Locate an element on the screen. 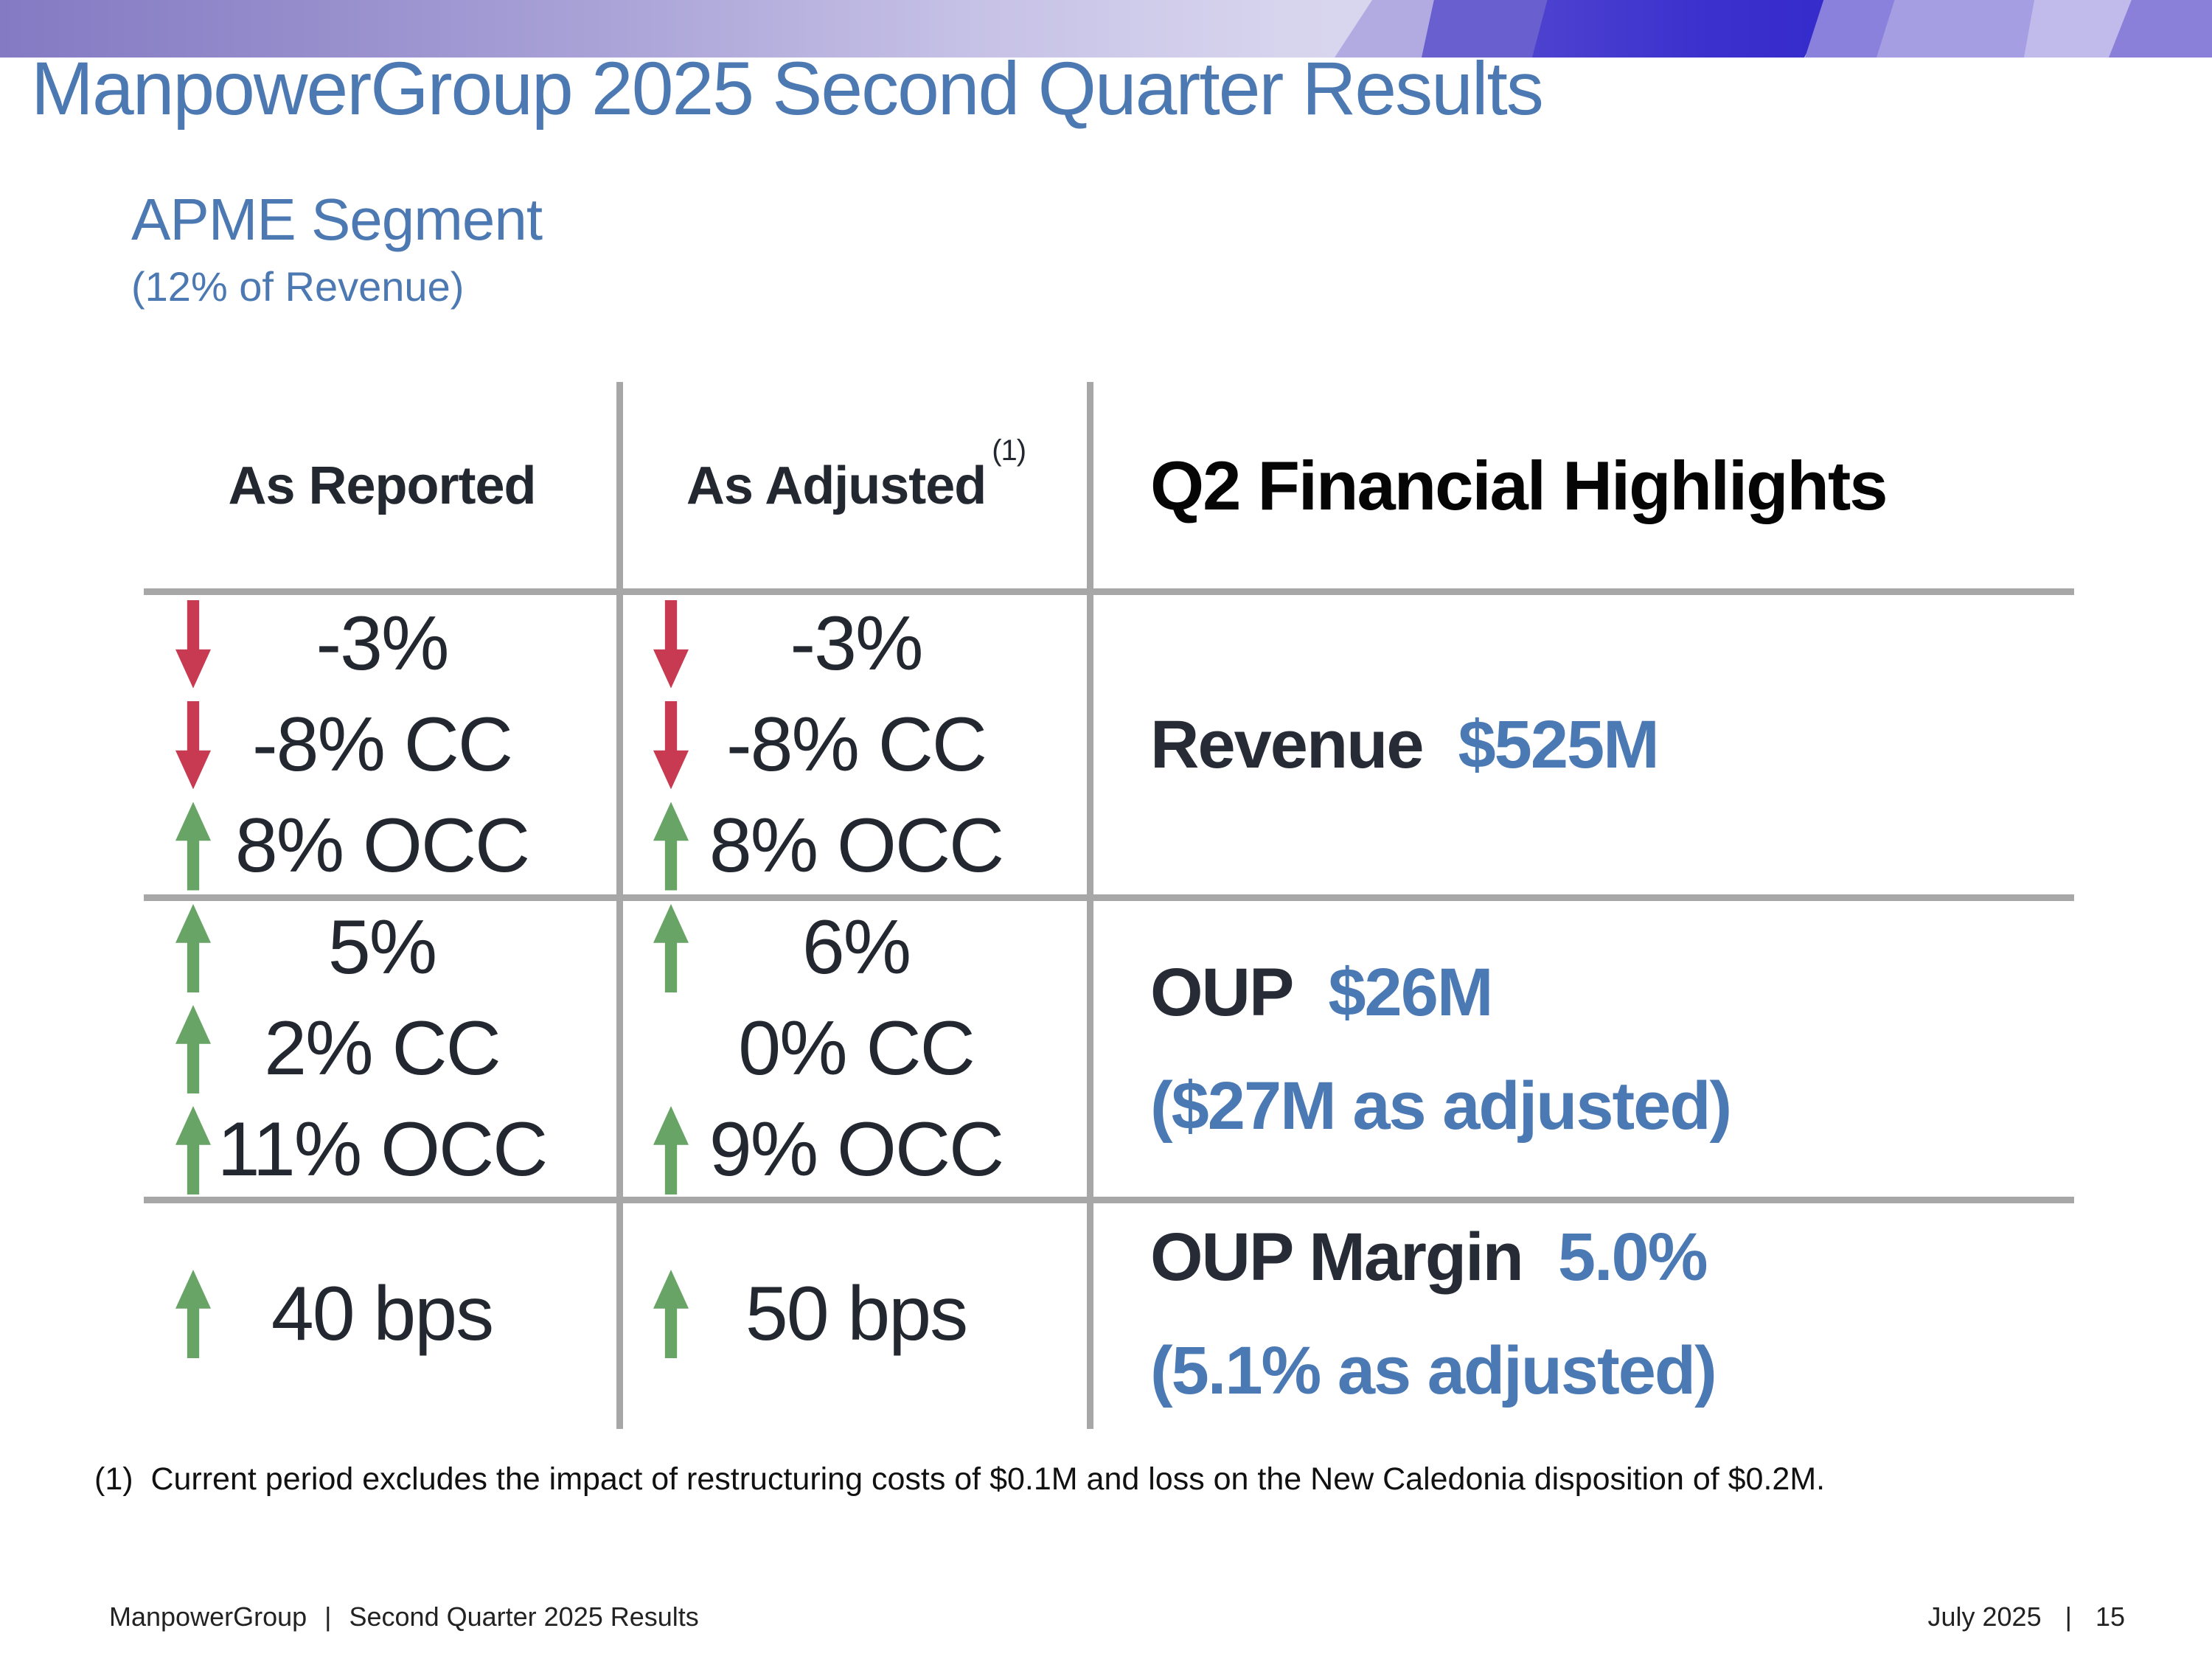 The height and width of the screenshot is (1659, 2212). footer-page-number: 15 is located at coordinates (2110, 1616).